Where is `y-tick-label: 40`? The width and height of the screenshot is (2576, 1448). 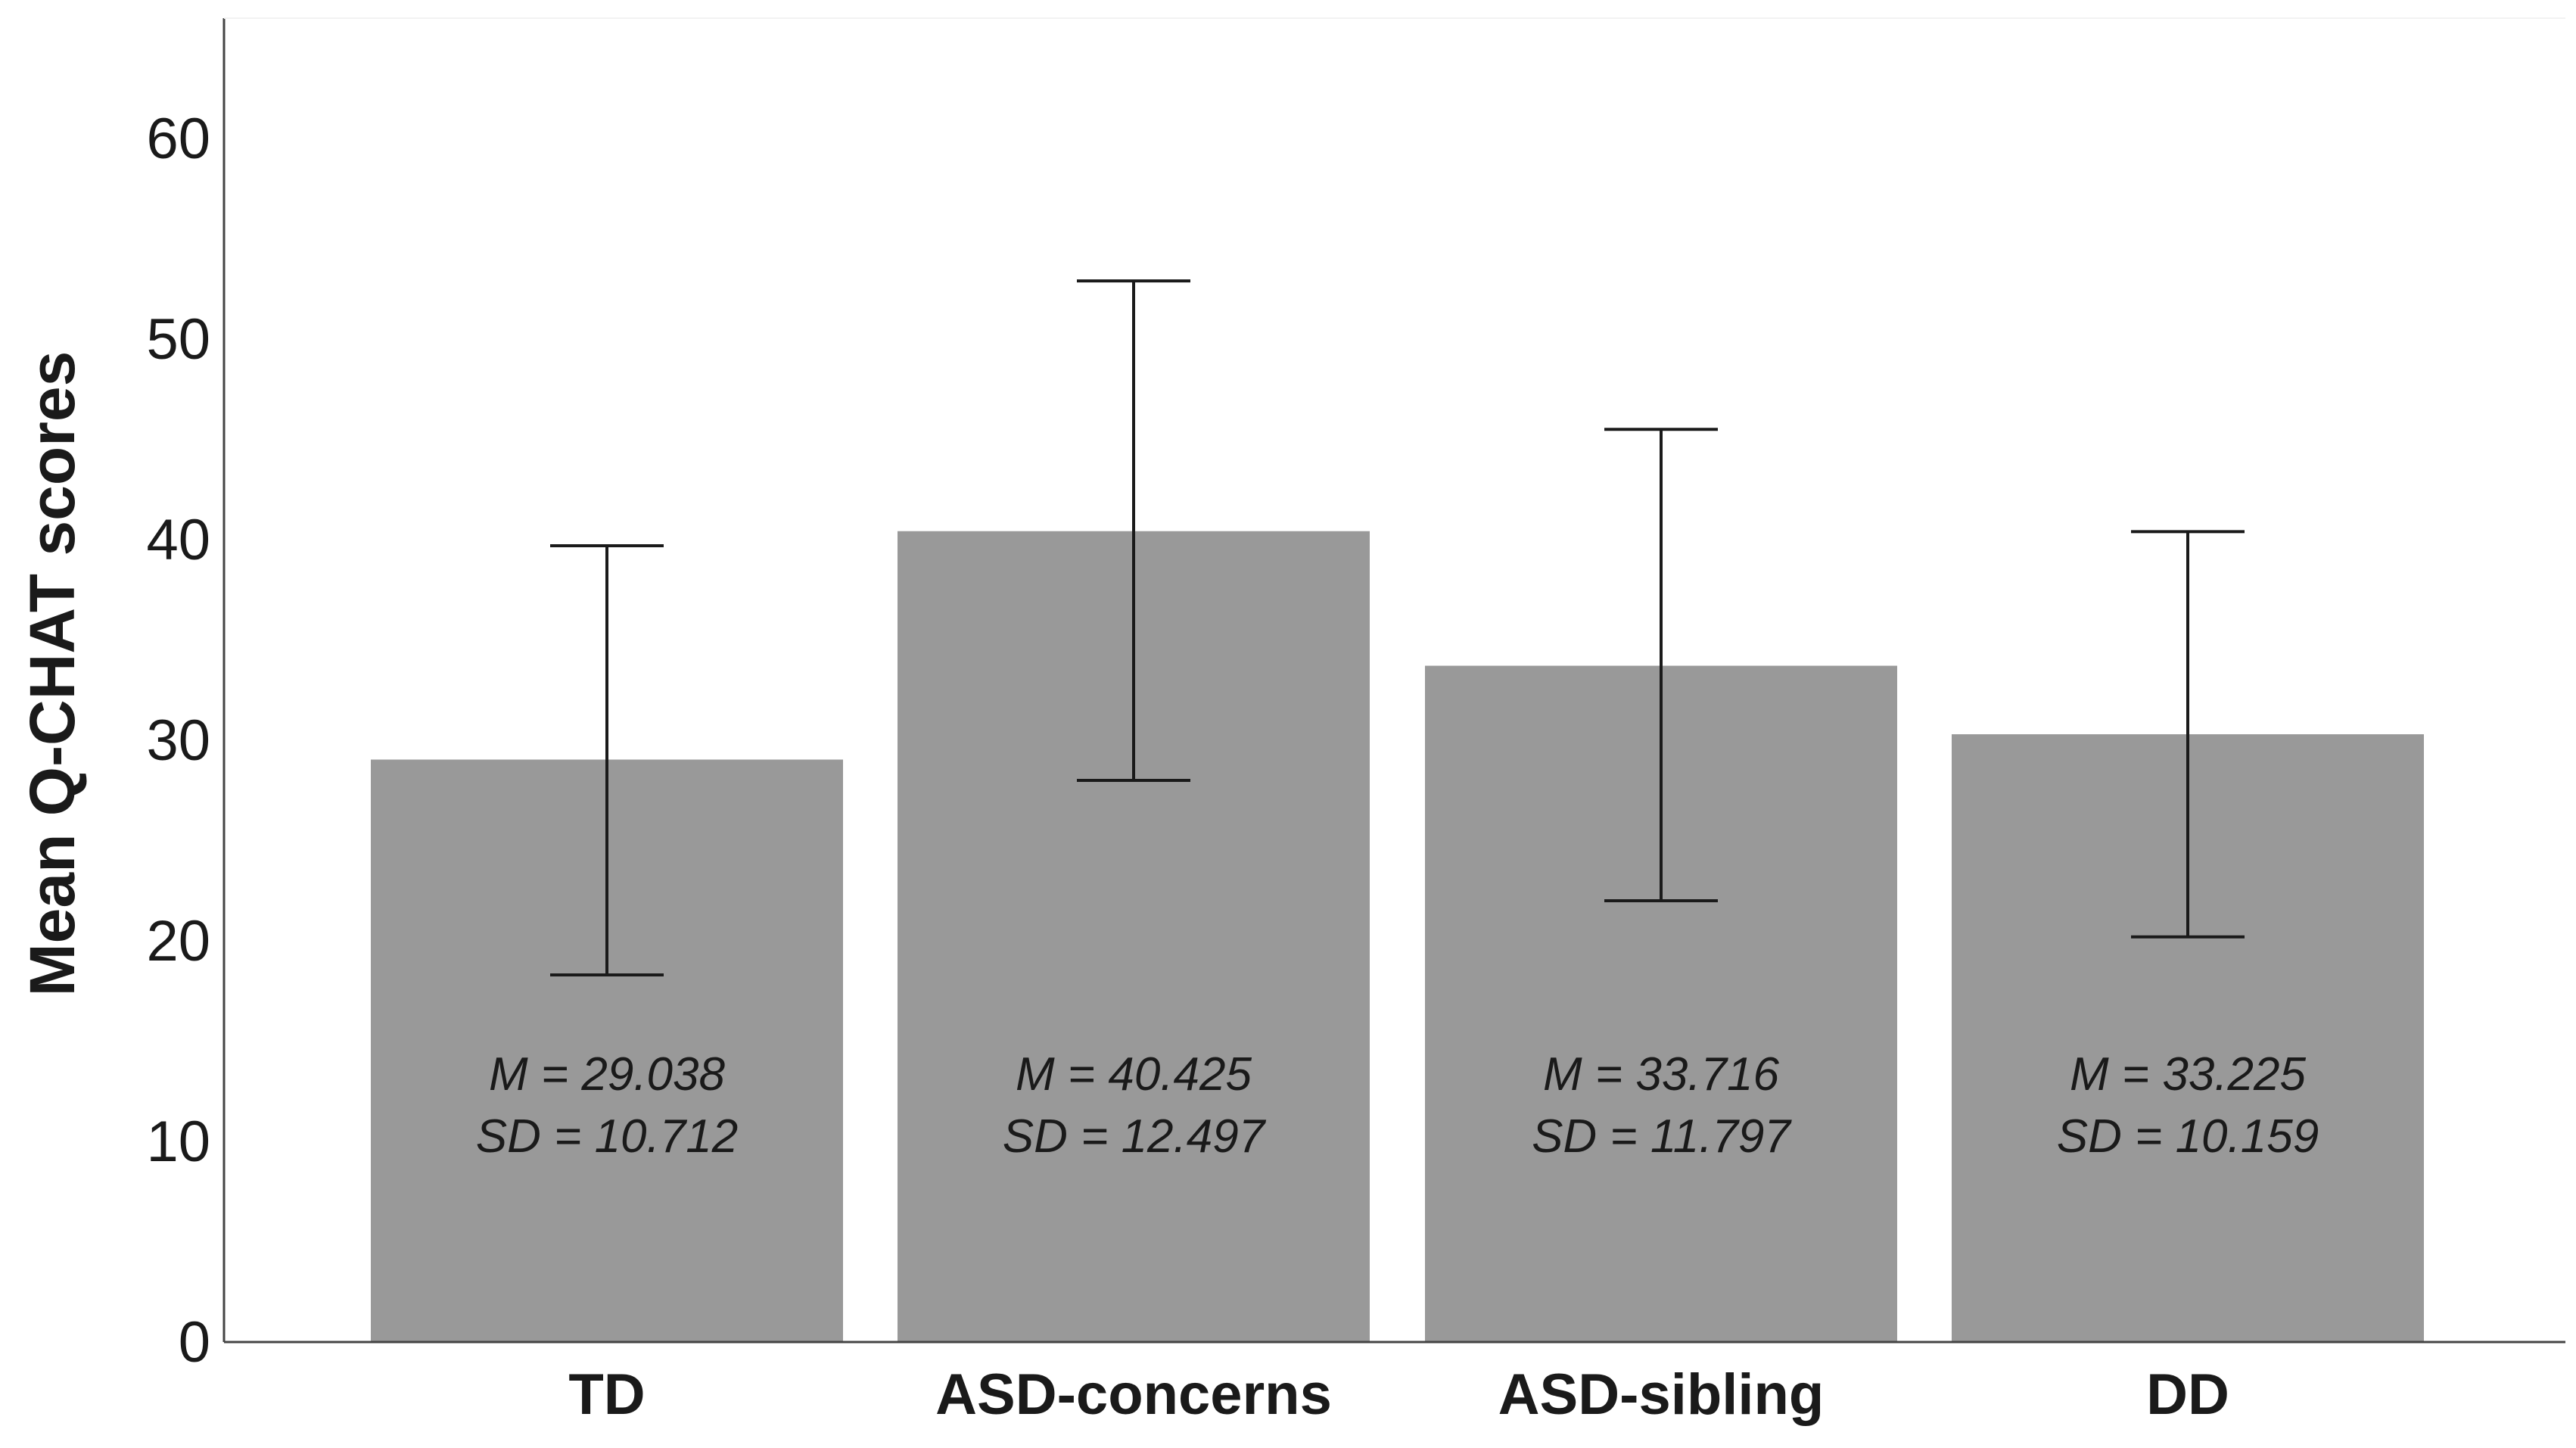 y-tick-label: 40 is located at coordinates (178, 540).